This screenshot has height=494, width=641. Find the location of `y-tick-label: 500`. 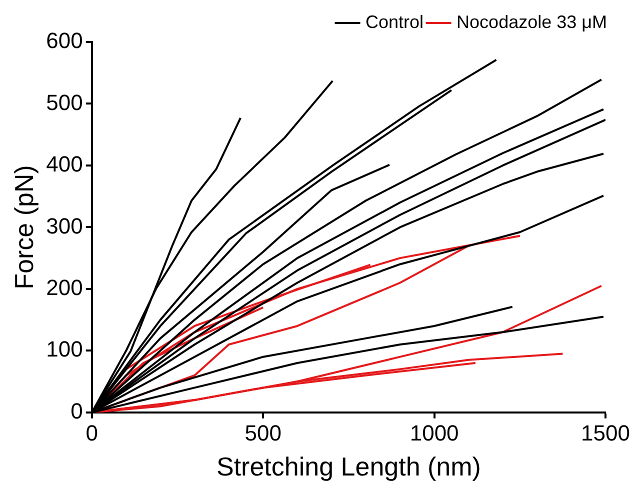

y-tick-label: 500 is located at coordinates (64, 102).